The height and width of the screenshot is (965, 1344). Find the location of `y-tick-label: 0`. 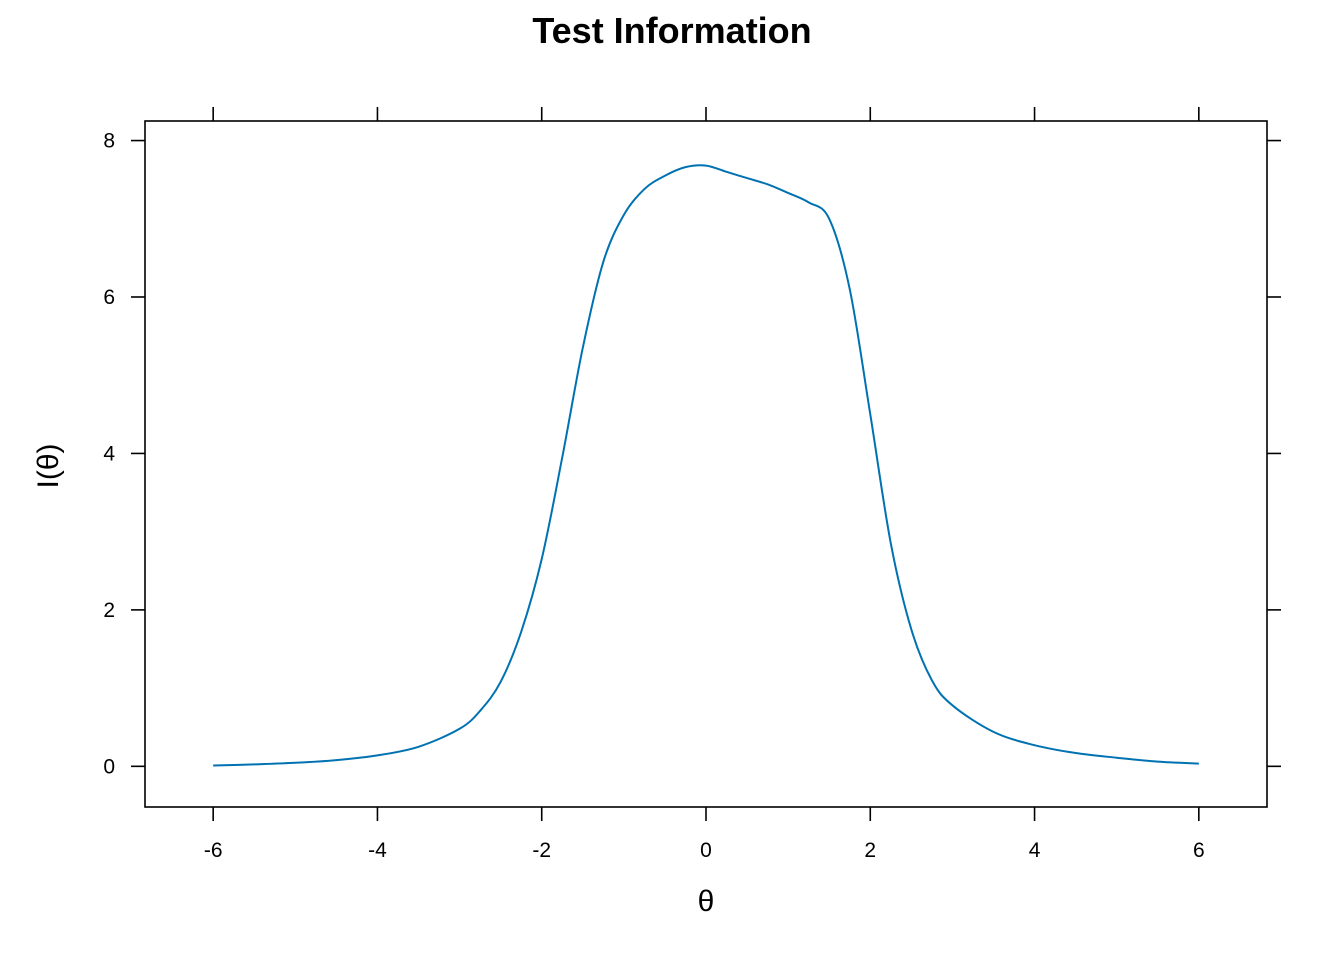

y-tick-label: 0 is located at coordinates (109, 766).